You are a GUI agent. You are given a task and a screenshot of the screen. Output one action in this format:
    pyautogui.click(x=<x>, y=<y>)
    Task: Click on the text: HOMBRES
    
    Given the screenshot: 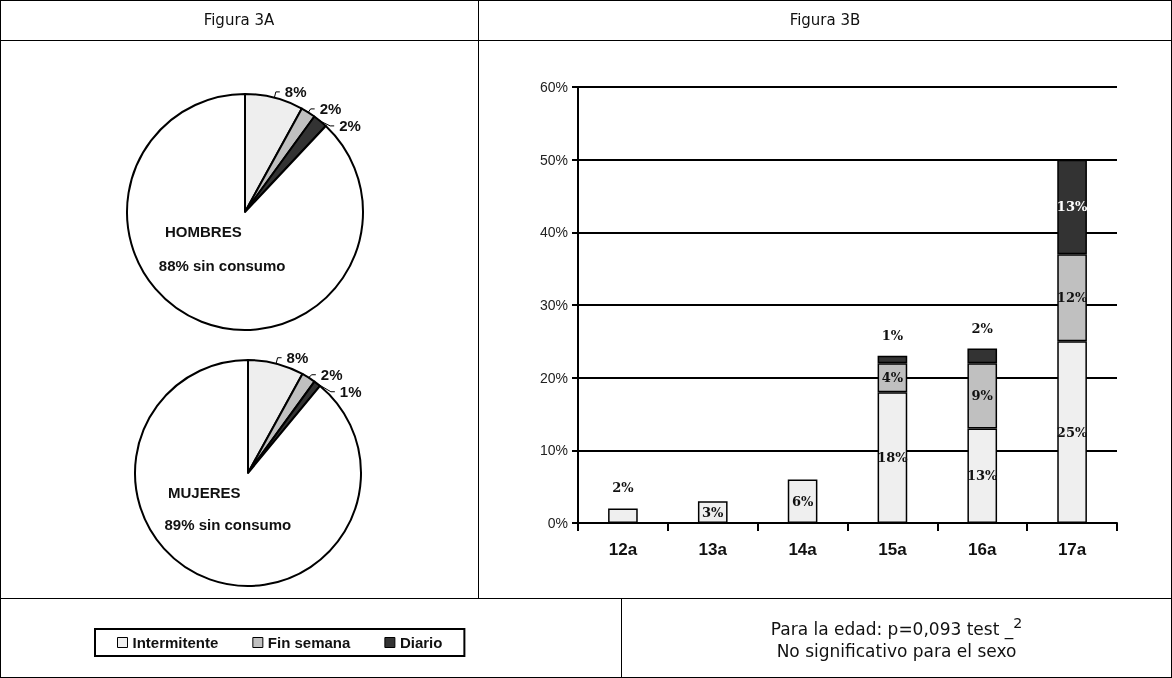 What is the action you would take?
    pyautogui.click(x=203, y=231)
    